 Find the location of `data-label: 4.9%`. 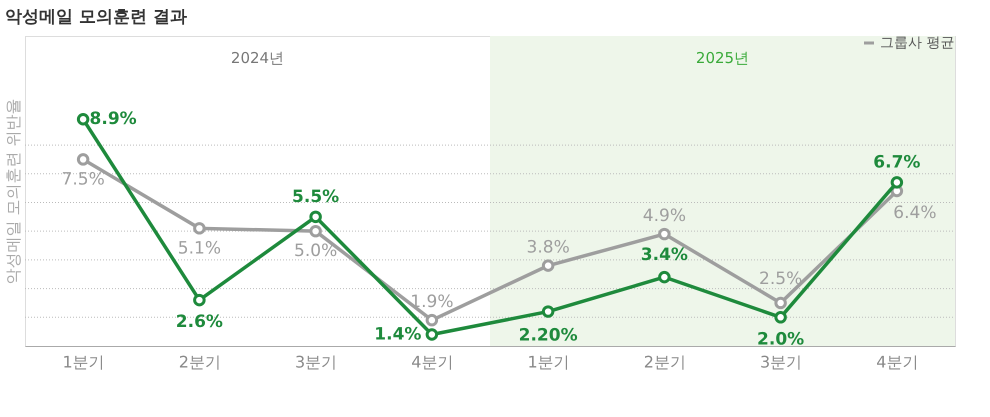

data-label: 4.9% is located at coordinates (664, 216).